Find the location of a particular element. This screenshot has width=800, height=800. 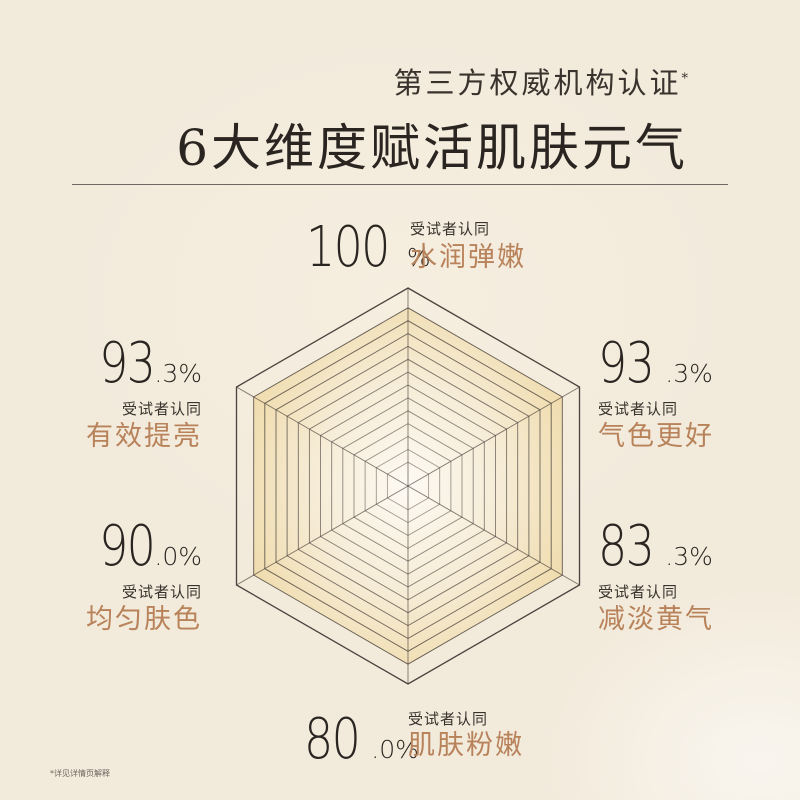

metric-label: 有效提亮 is located at coordinates (144, 436).